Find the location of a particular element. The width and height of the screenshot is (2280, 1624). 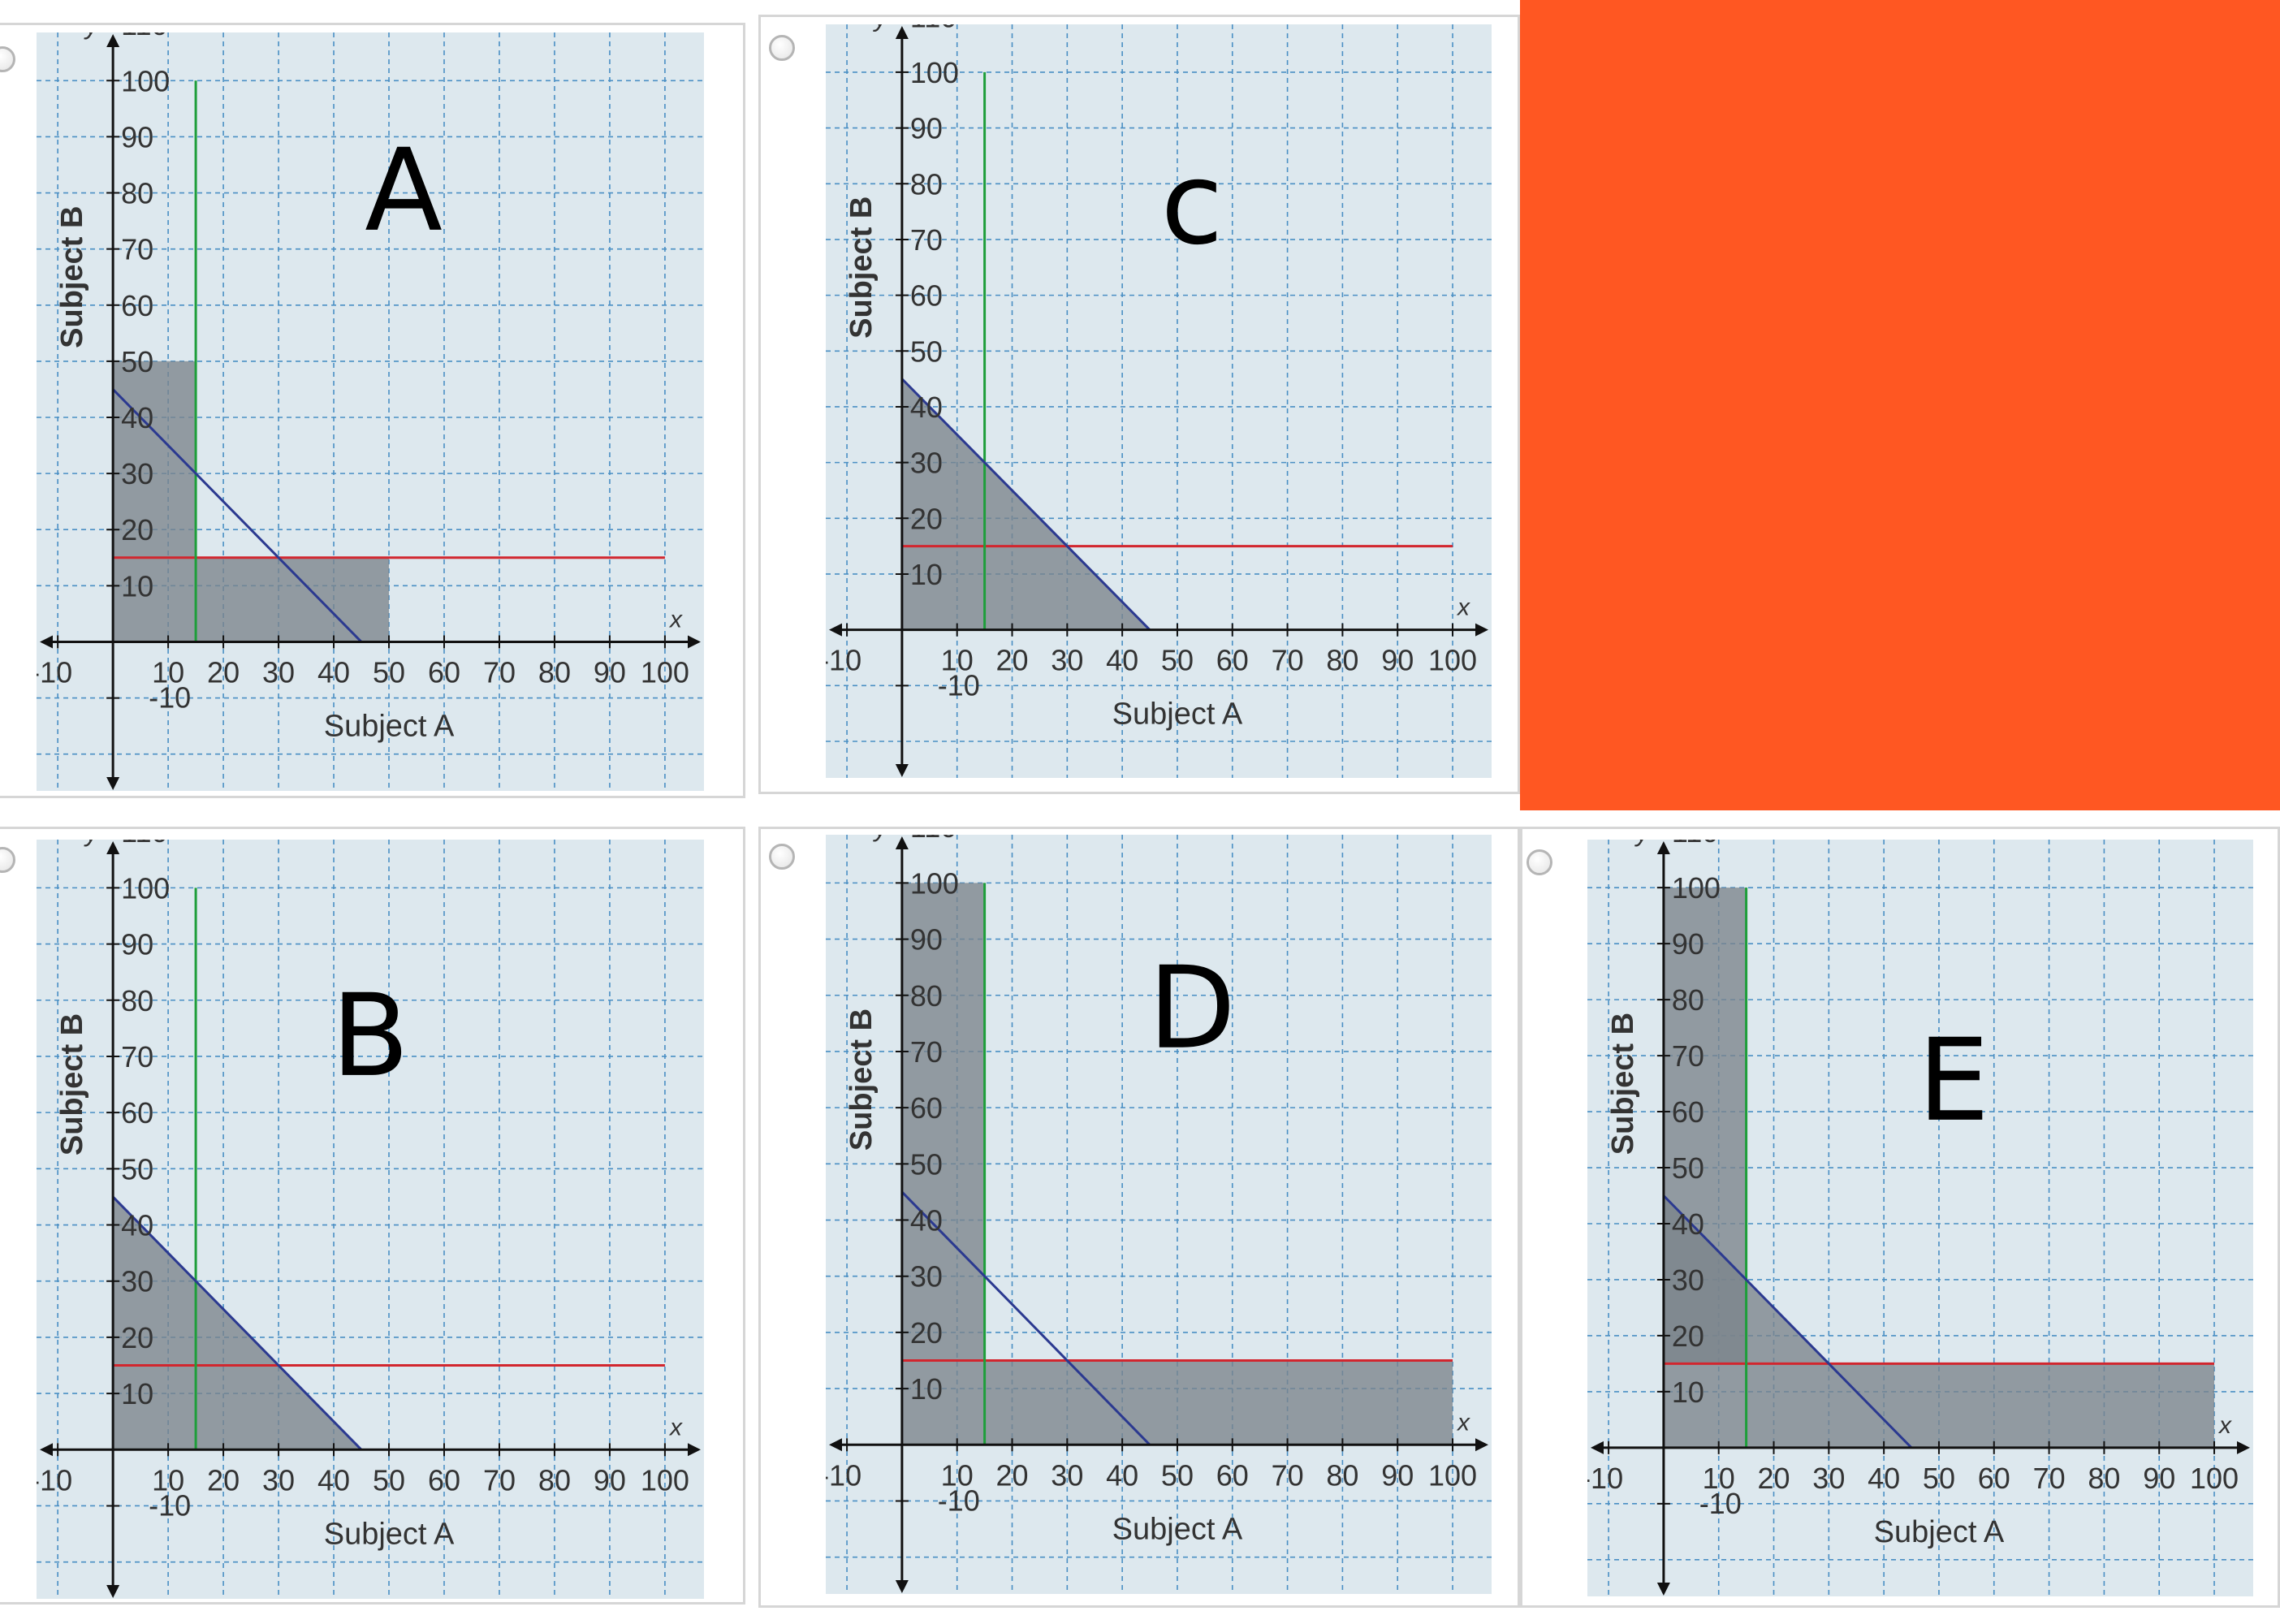

y-tick-label: 80 is located at coordinates (137, 1000).